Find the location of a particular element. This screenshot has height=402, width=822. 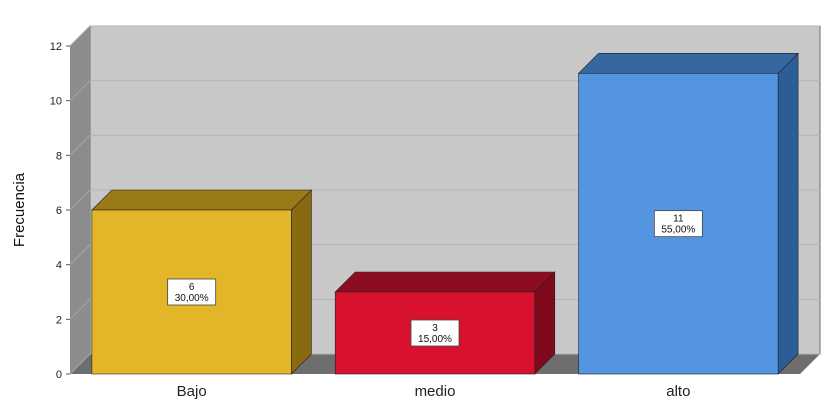

y-tick-label: 12 is located at coordinates (56, 47).